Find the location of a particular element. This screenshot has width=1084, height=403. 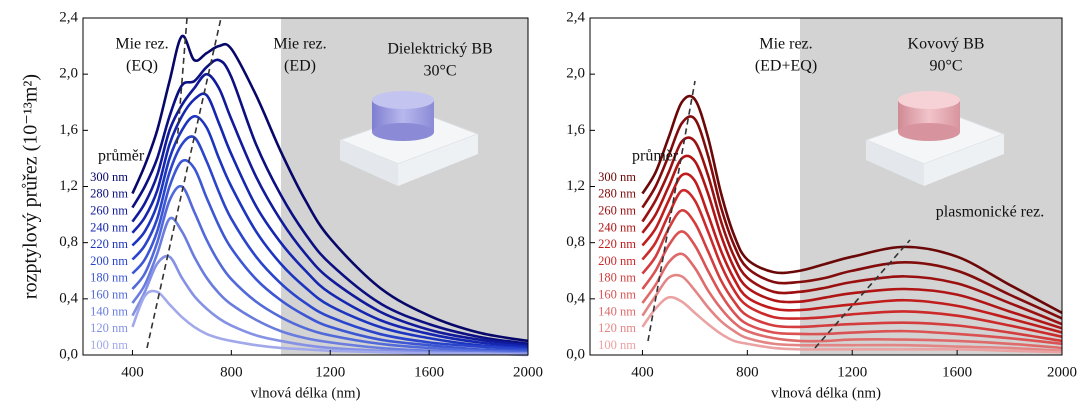

annotation: (ED+EQ) is located at coordinates (786, 66).